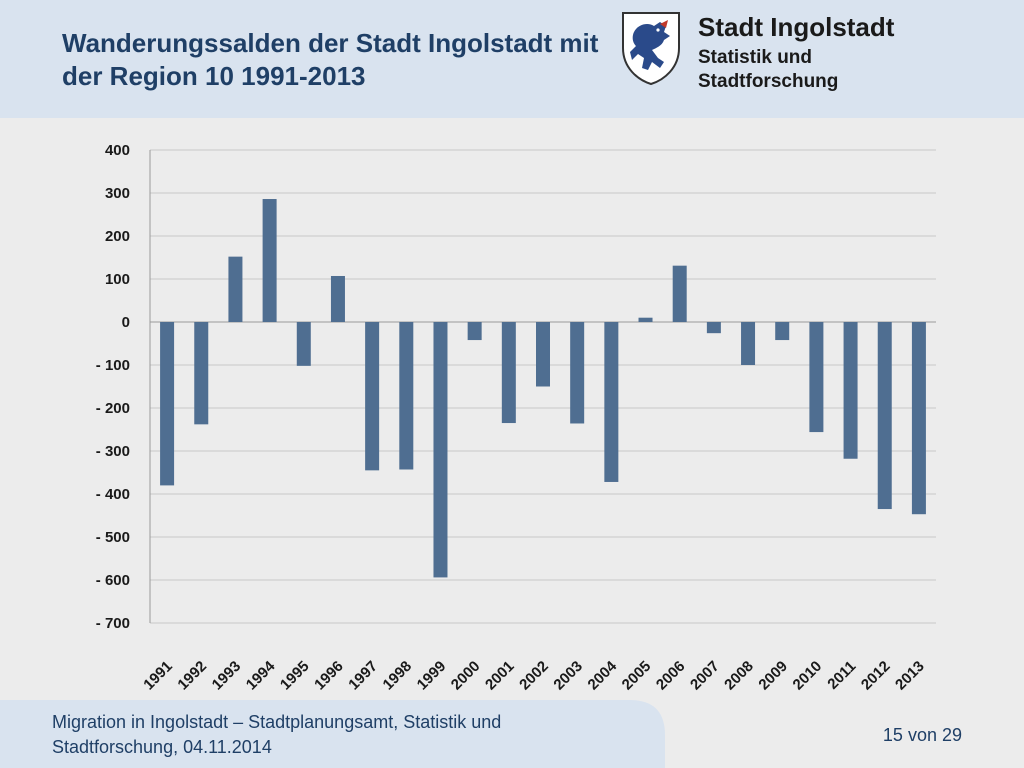  I want to click on y-tick-label: - 300, so click(113, 451).